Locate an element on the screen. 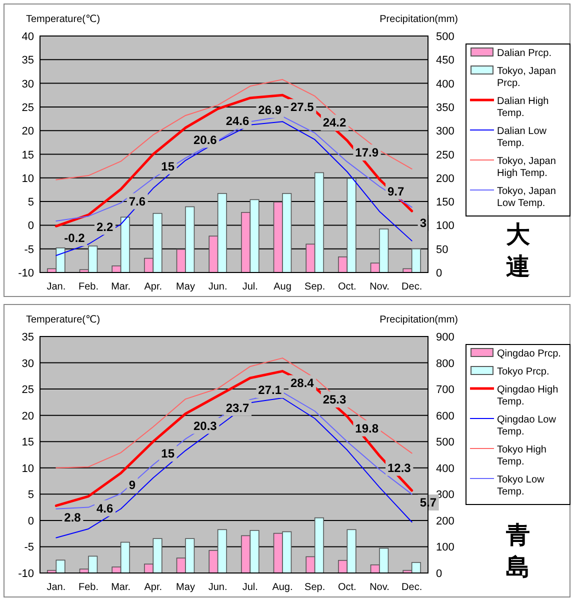 This screenshot has height=601, width=572. text: 青島 is located at coordinates (517, 551).